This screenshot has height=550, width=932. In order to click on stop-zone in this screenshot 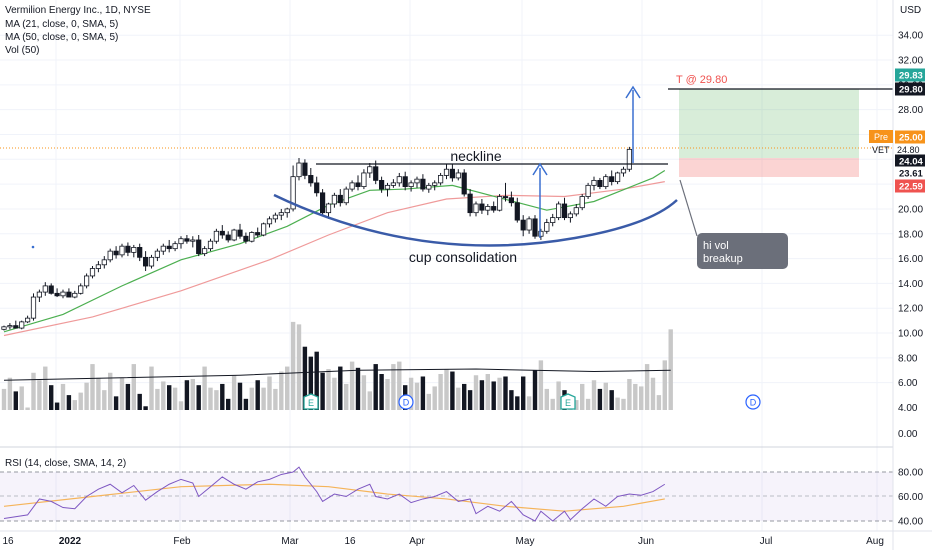, I will do `click(769, 167)`.